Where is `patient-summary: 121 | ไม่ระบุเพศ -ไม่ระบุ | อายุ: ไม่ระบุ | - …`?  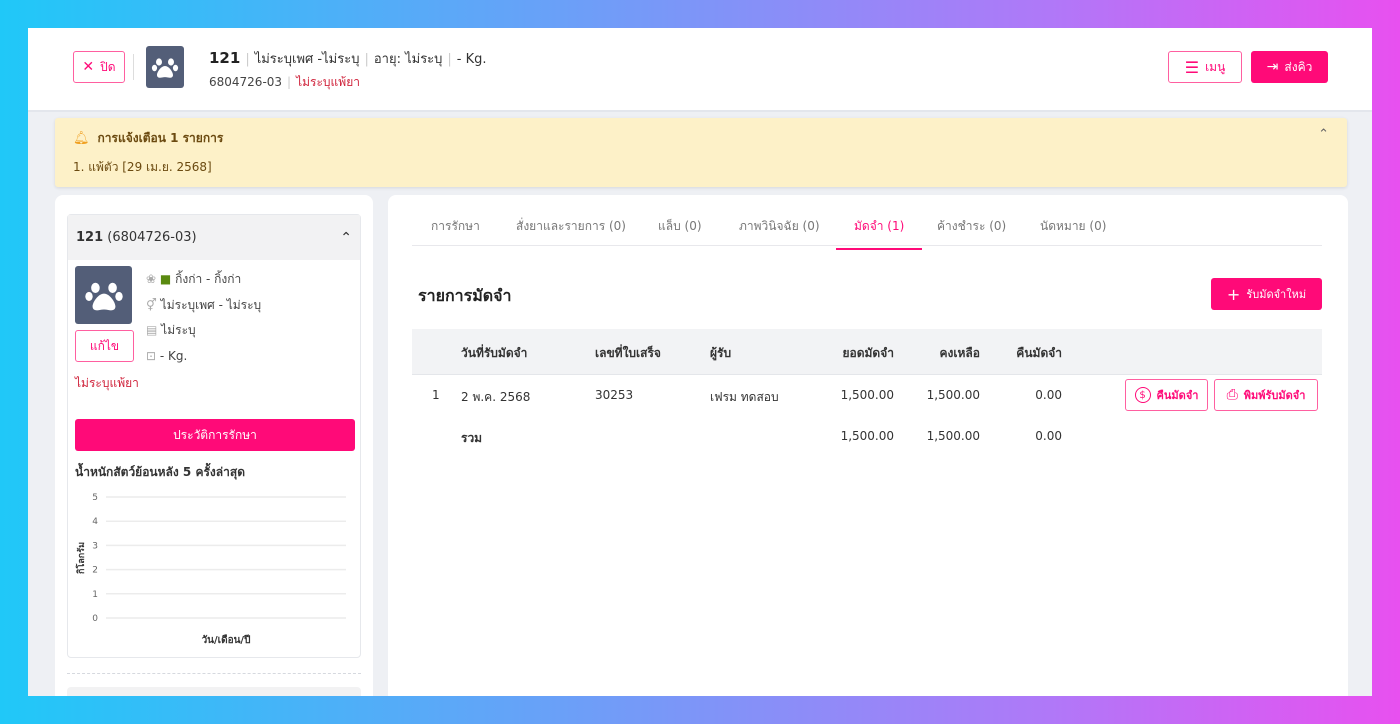 patient-summary: 121 | ไม่ระบุเพศ -ไม่ระบุ | อายุ: ไม่ระบุ | - … is located at coordinates (348, 58).